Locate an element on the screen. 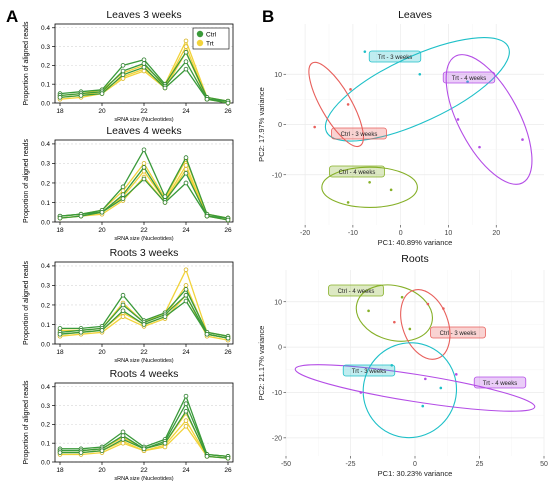 This screenshot has height=484, width=550. x-tick-label: 18 is located at coordinates (60, 470).